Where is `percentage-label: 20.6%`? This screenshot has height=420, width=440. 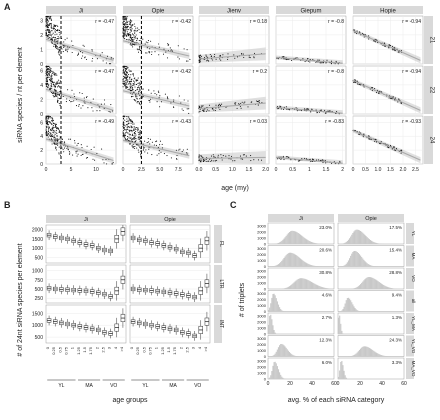 percentage-label: 20.6% is located at coordinates (325, 250).